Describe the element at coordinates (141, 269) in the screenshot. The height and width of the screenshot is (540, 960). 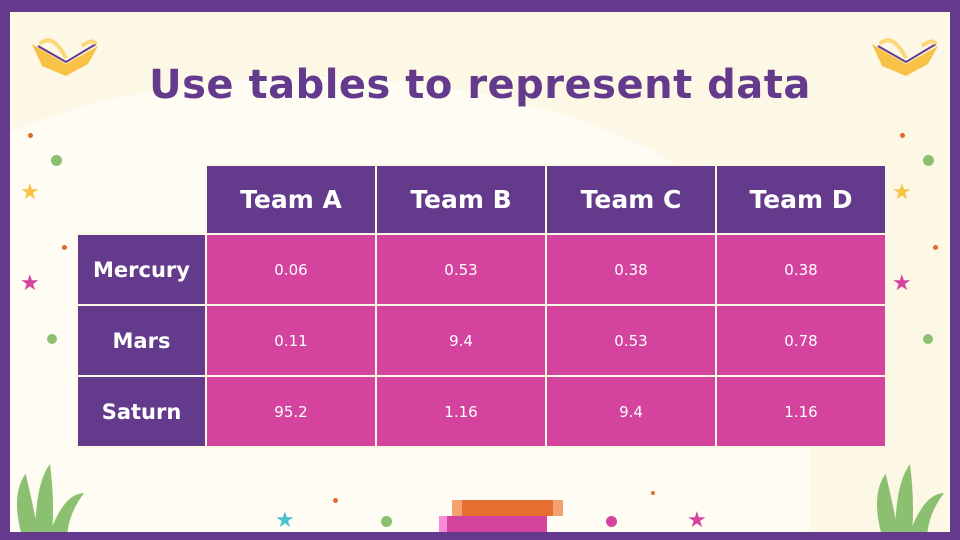
I see `row-header: Mercury` at that location.